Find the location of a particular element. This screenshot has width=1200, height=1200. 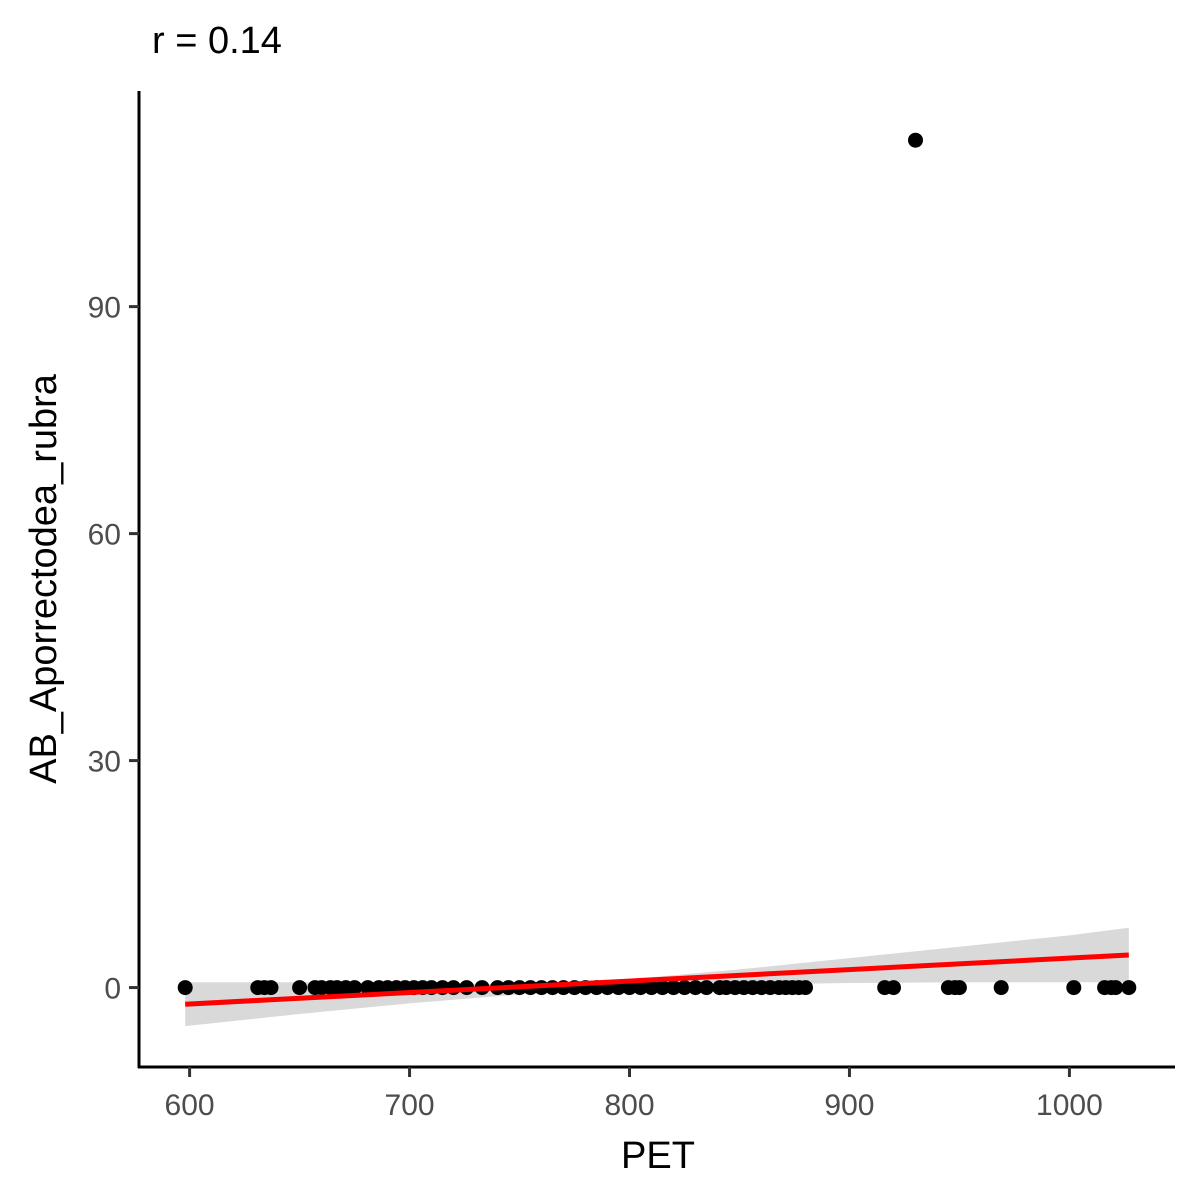

y-tick-label: 30 is located at coordinates (104, 762).